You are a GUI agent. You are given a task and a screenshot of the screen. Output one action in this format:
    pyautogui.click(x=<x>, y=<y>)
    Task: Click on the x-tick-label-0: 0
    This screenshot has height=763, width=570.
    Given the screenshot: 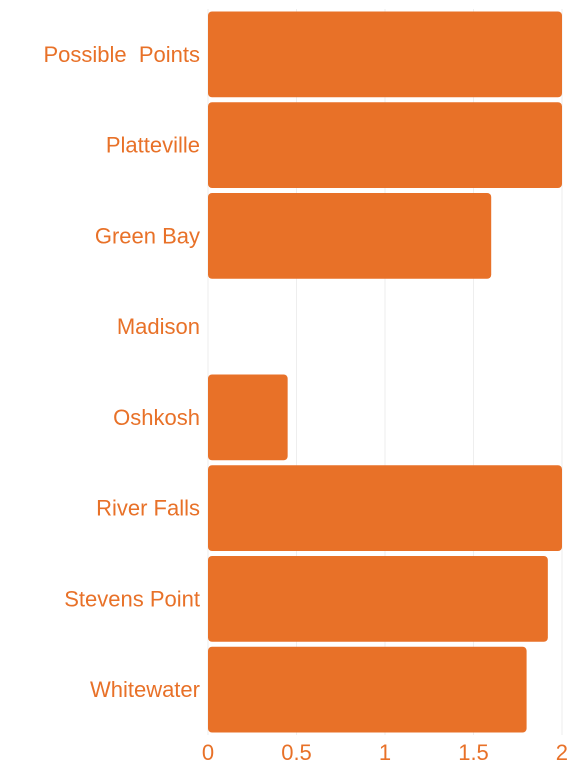 What is the action you would take?
    pyautogui.click(x=208, y=751)
    